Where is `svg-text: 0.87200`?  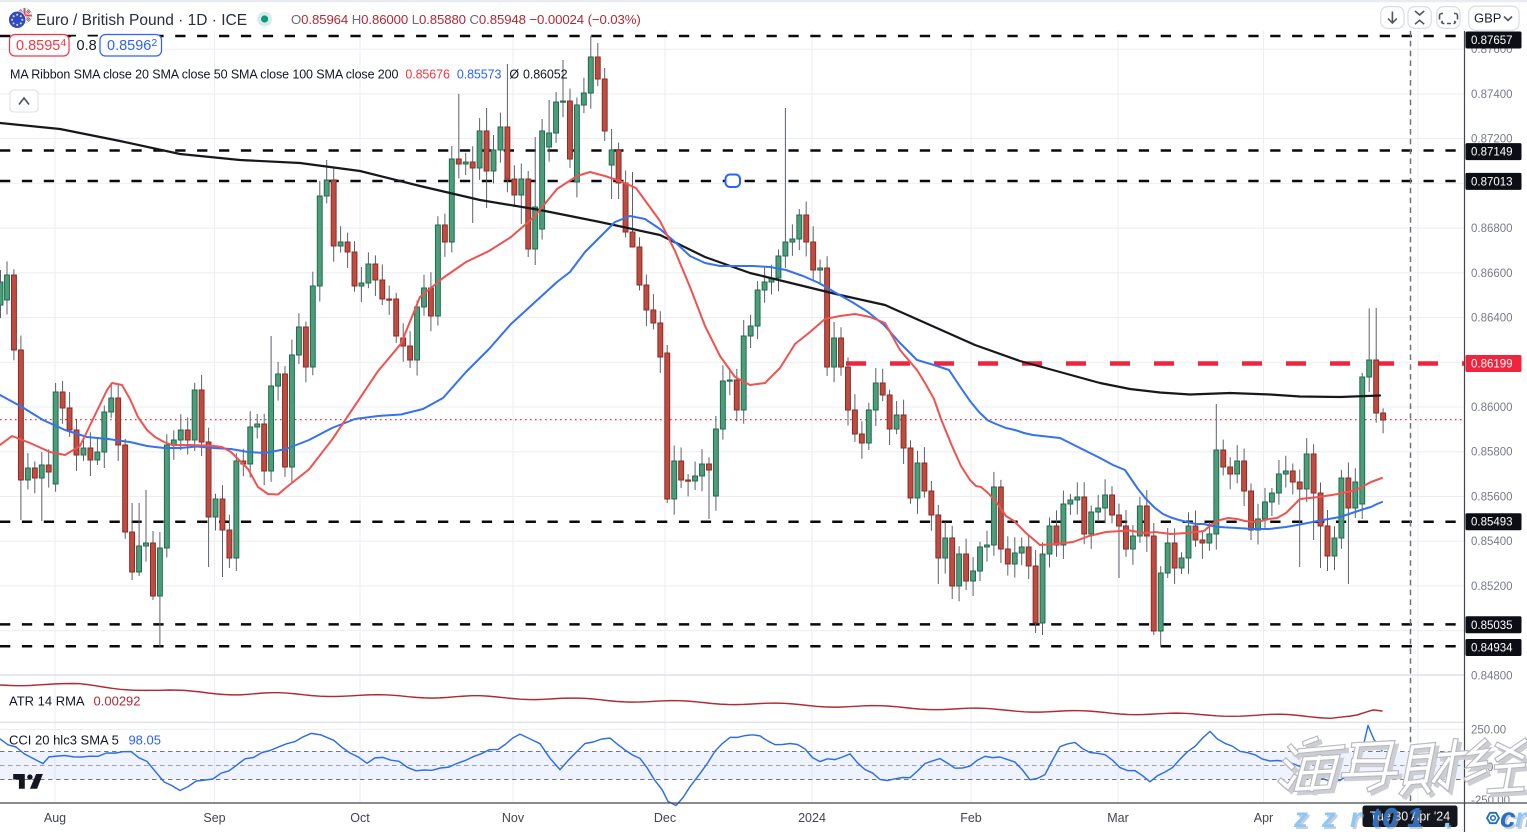 svg-text: 0.87200 is located at coordinates (1492, 140).